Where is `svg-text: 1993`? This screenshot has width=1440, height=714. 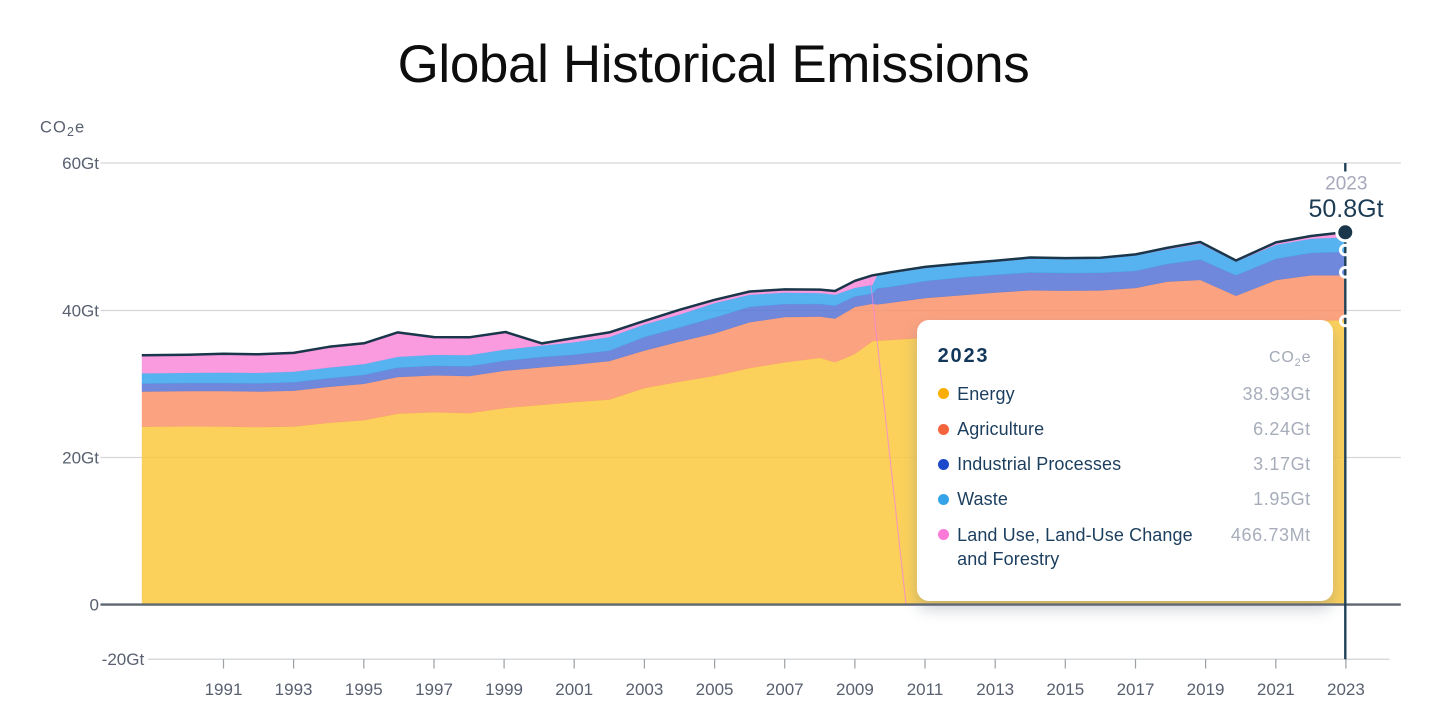
svg-text: 1993 is located at coordinates (294, 689).